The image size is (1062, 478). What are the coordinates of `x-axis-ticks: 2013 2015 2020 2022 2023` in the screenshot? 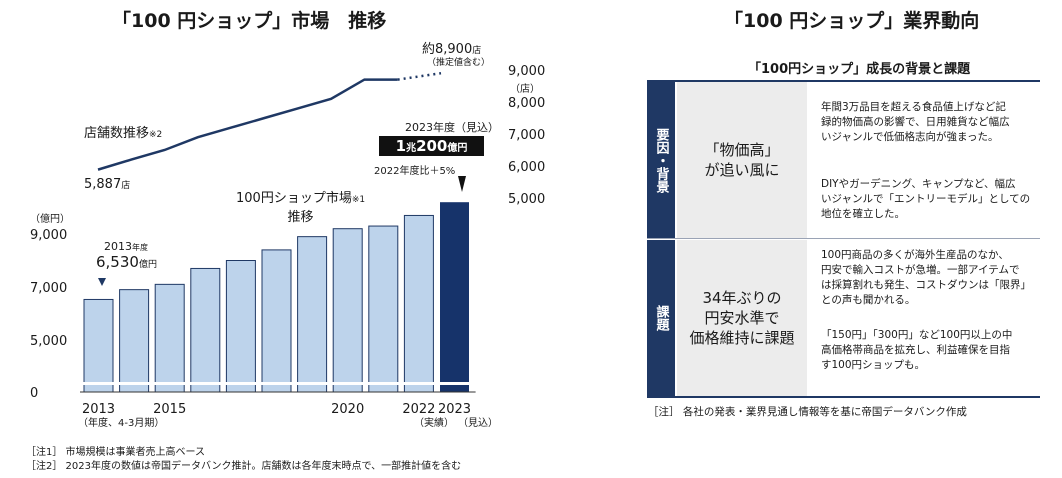 It's located at (276, 409).